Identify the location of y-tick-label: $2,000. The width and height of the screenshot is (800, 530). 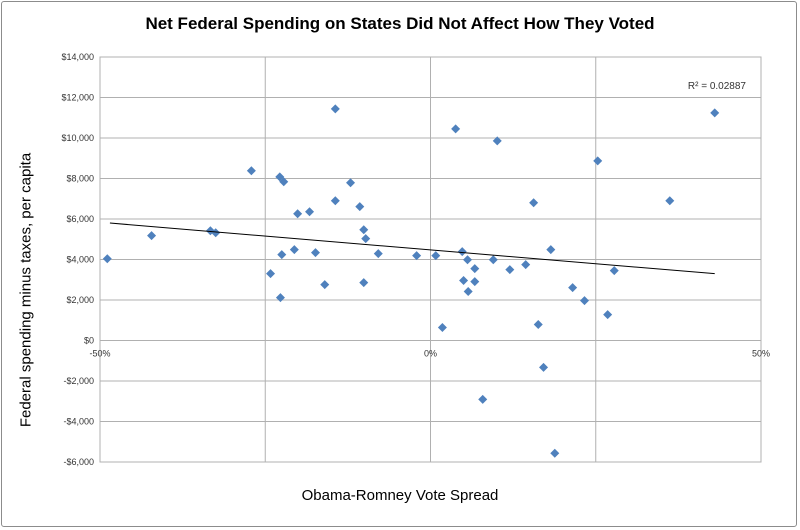
(80, 300).